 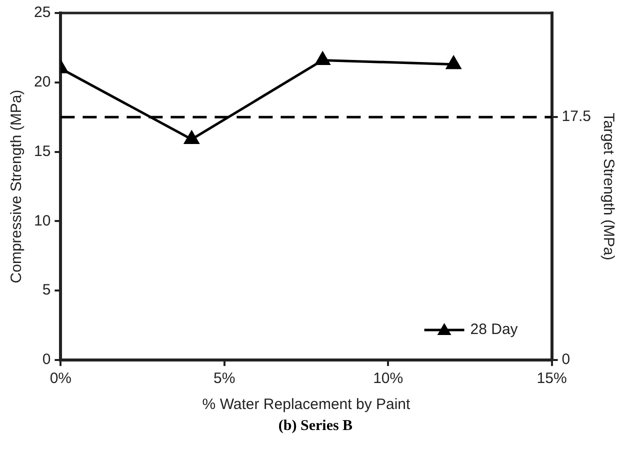 I want to click on y-tick-label: 10, so click(x=42, y=221).